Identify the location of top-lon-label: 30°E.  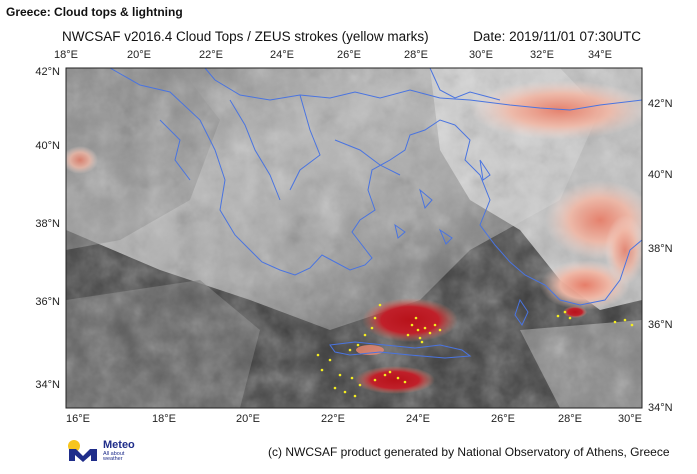
(481, 55).